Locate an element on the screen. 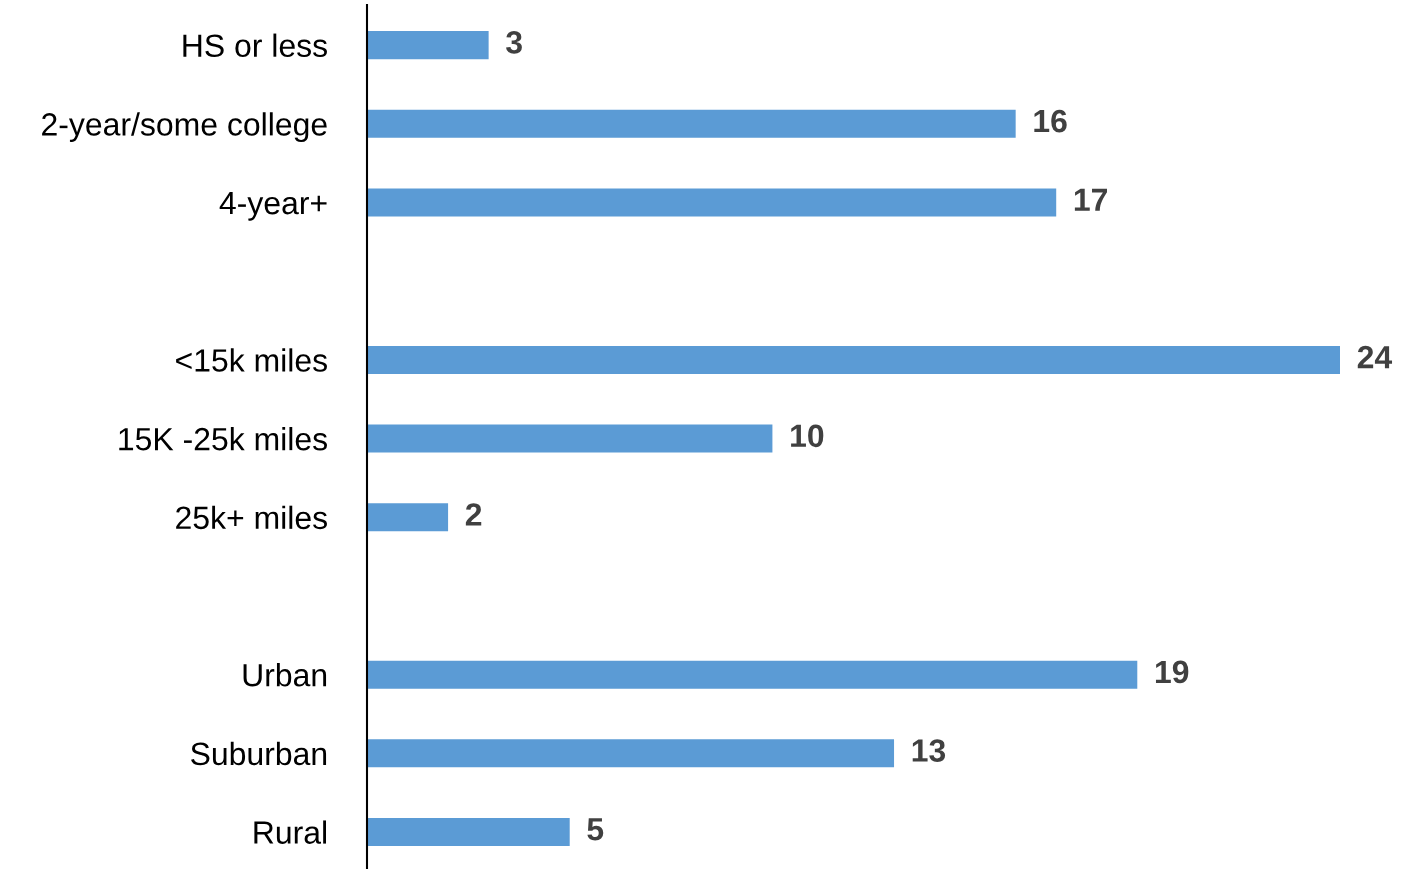  y-tick-label: Urban is located at coordinates (285, 675).